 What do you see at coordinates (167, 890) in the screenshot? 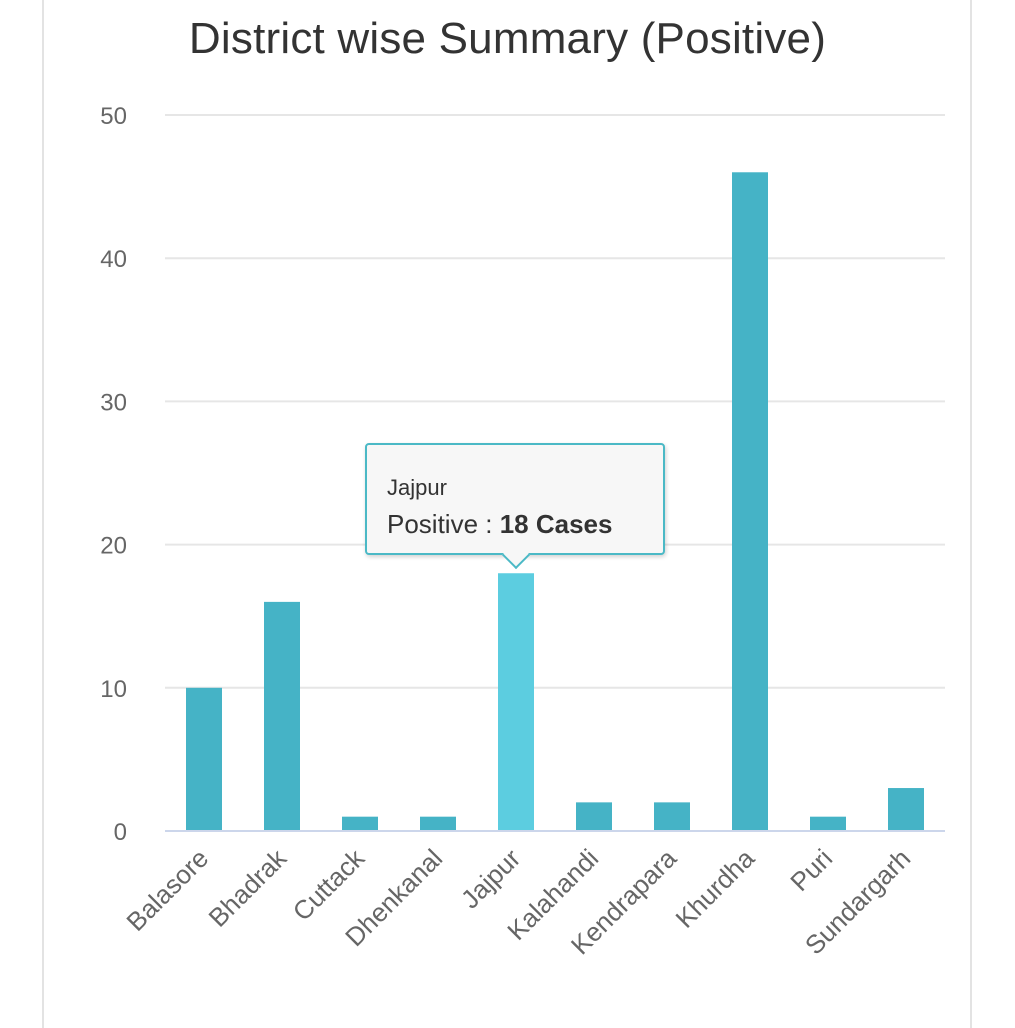
I see `x-tick-label: Balasore` at bounding box center [167, 890].